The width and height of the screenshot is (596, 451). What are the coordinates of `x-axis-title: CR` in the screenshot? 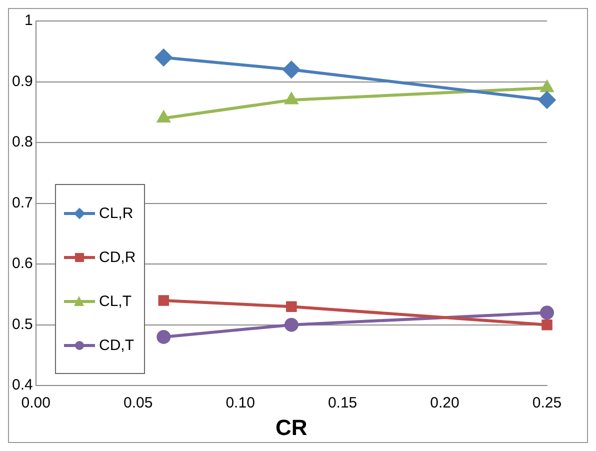 It's located at (292, 427).